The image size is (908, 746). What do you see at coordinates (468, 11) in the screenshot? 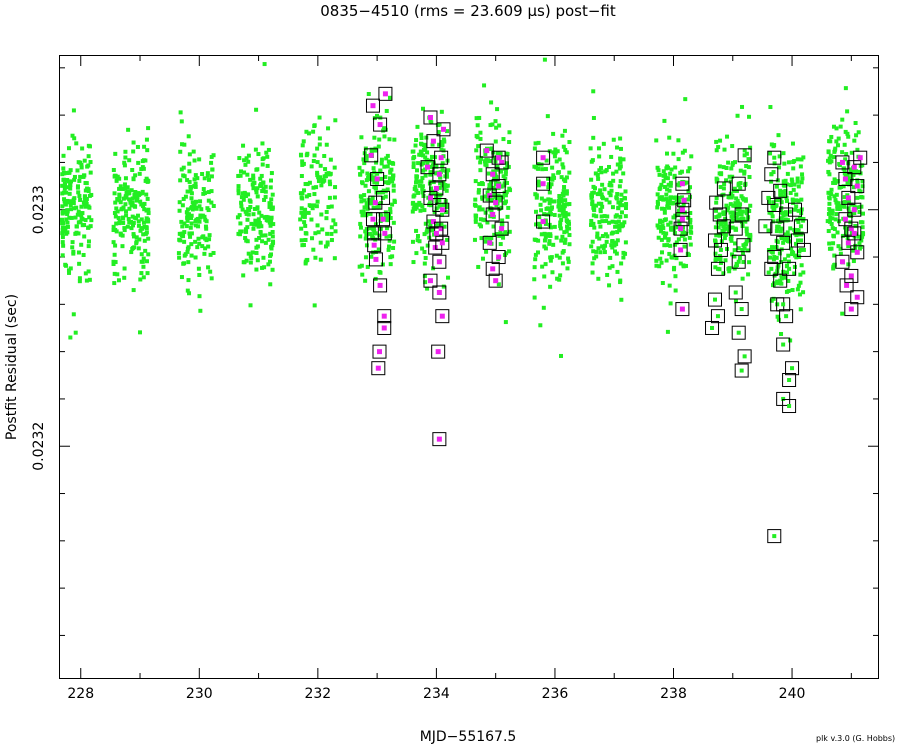
I see `chart-title: 0835−4510 (rms = 23.609 μs) post−fit` at bounding box center [468, 11].